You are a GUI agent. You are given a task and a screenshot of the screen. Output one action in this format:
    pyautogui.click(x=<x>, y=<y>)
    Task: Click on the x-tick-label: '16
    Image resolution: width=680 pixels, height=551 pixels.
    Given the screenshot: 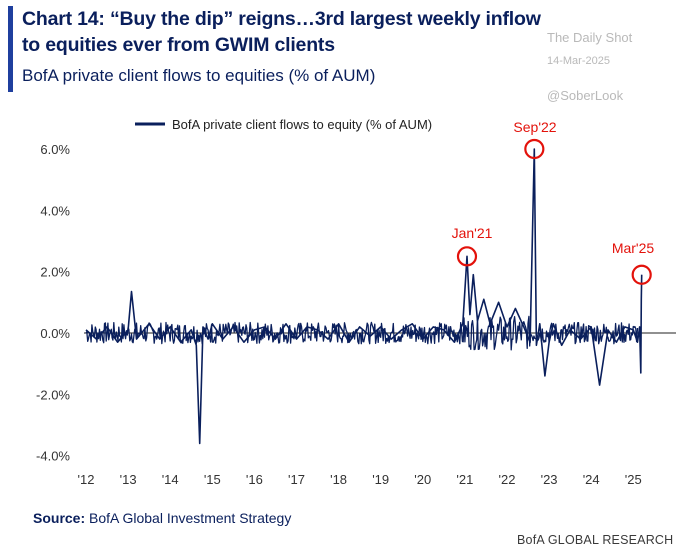 What is the action you would take?
    pyautogui.click(x=254, y=479)
    